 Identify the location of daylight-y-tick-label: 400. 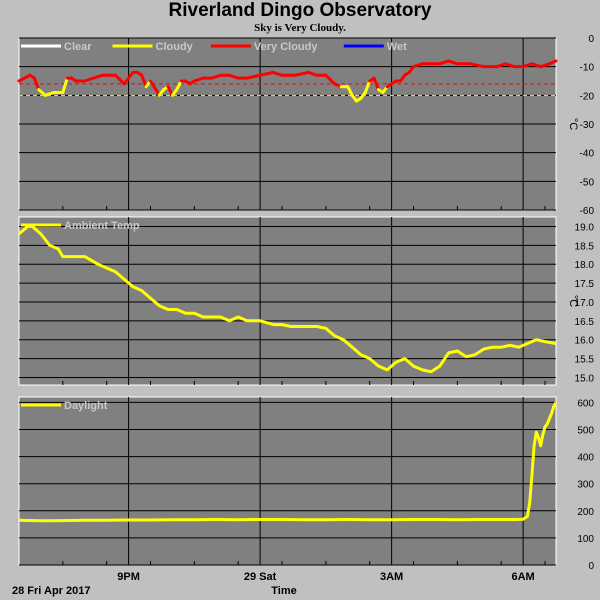
(585, 458).